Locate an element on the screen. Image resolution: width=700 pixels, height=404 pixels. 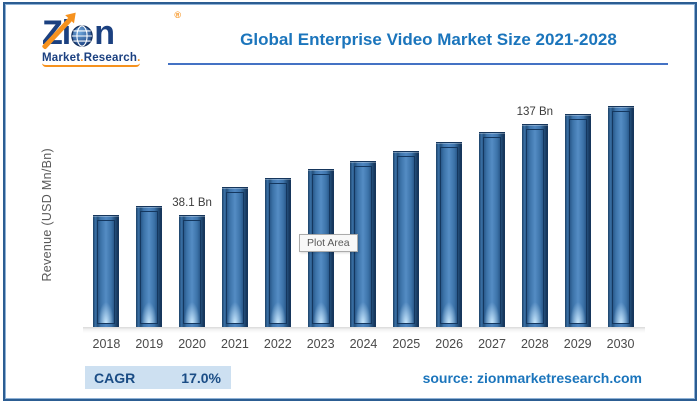
x-tick-2026: 2026 is located at coordinates (449, 344).